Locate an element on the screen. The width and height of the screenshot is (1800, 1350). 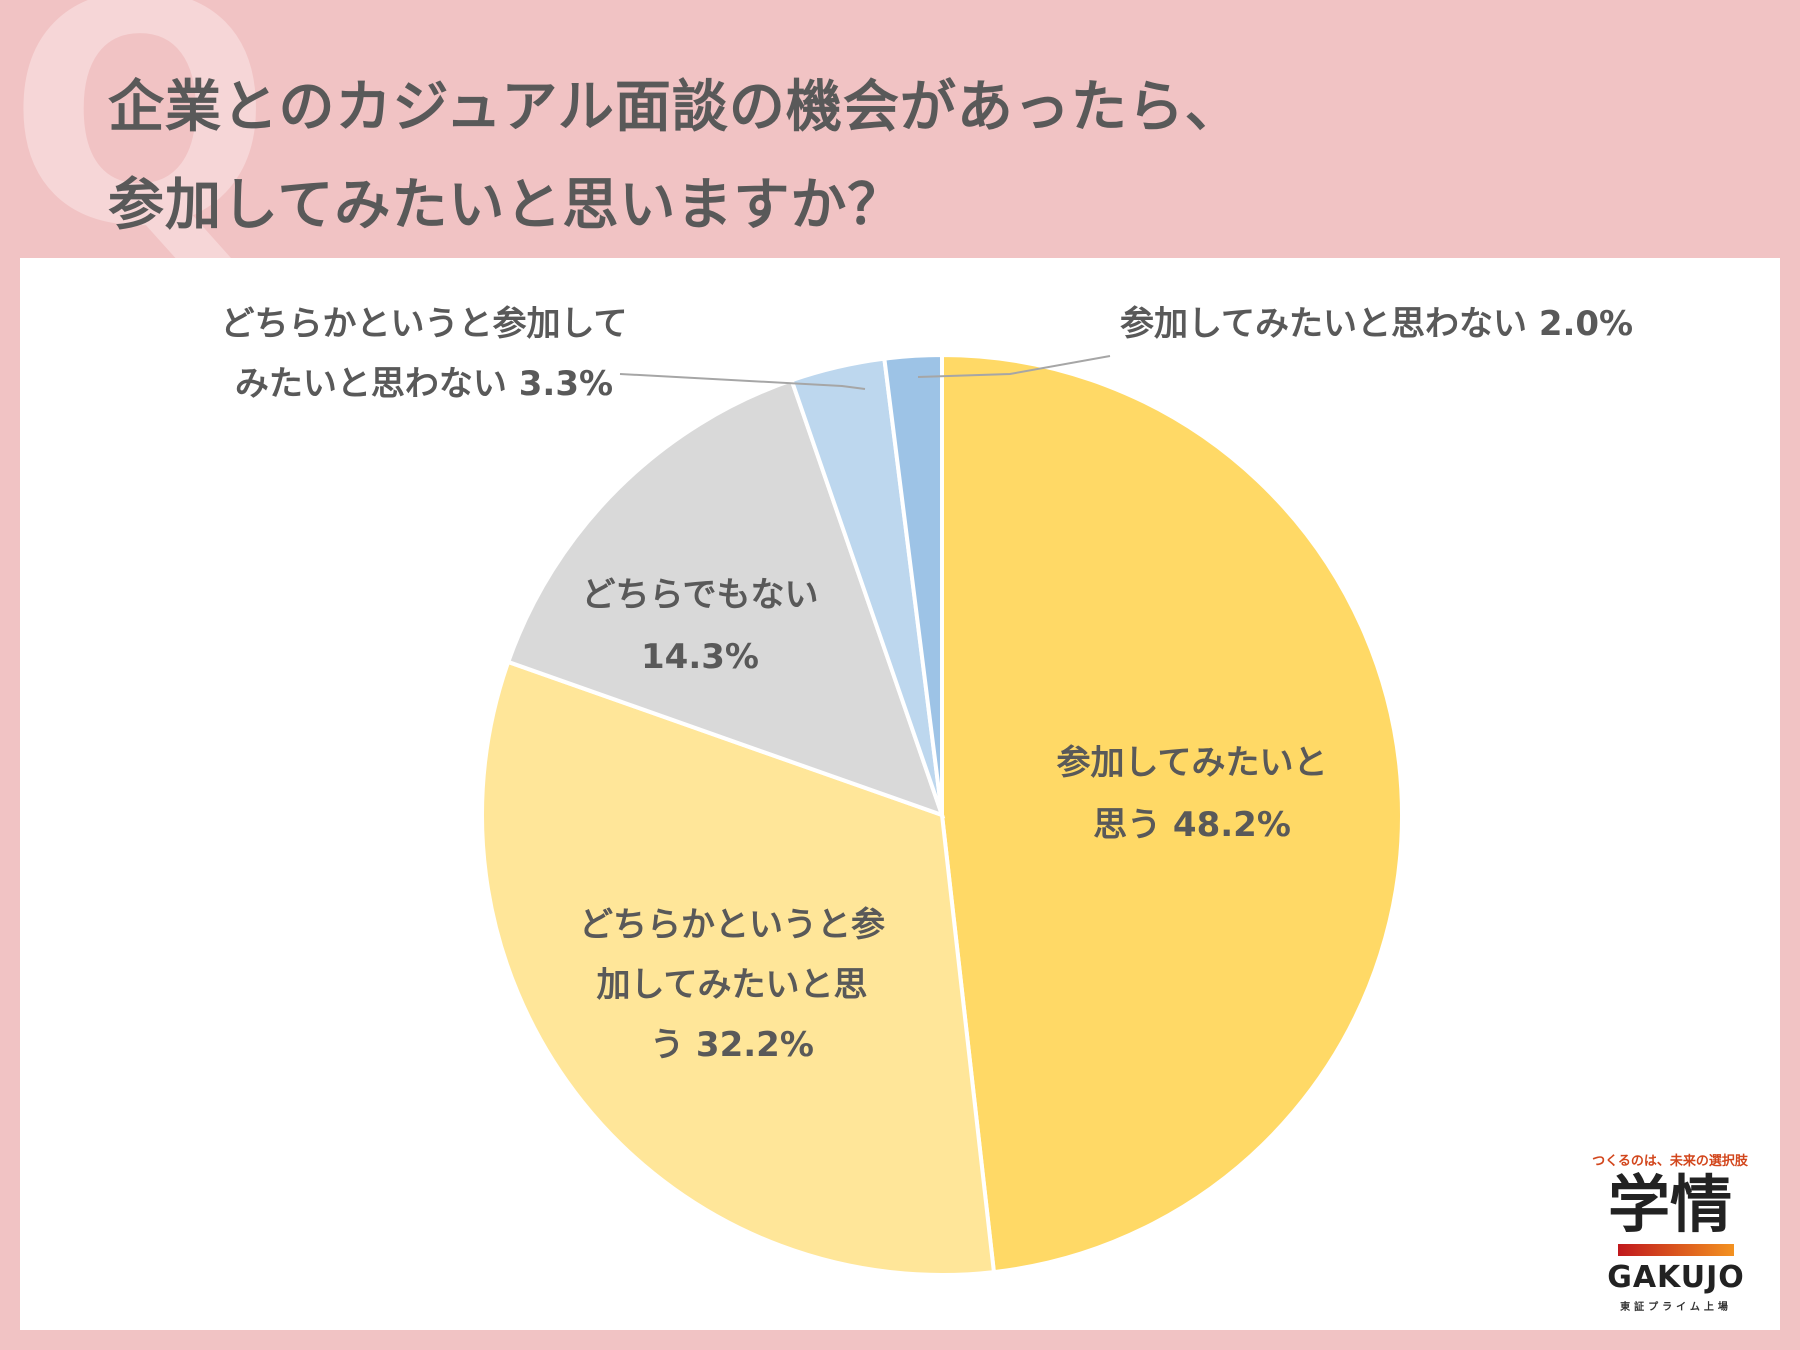
slice-label-3-line-1: どちらでもない is located at coordinates (700, 595).